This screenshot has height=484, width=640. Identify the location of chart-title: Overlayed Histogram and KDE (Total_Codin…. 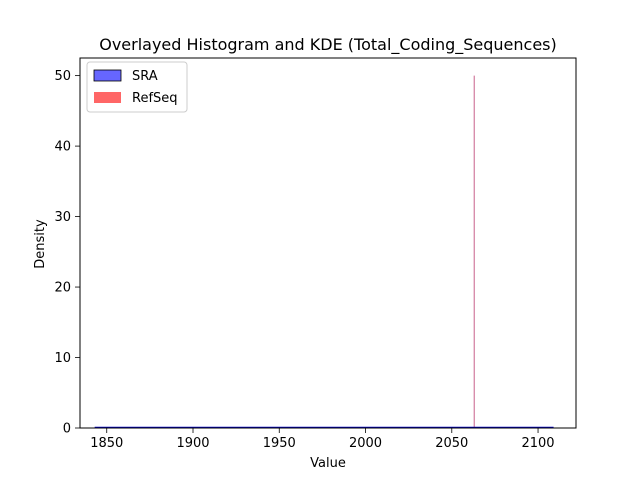
(328, 45).